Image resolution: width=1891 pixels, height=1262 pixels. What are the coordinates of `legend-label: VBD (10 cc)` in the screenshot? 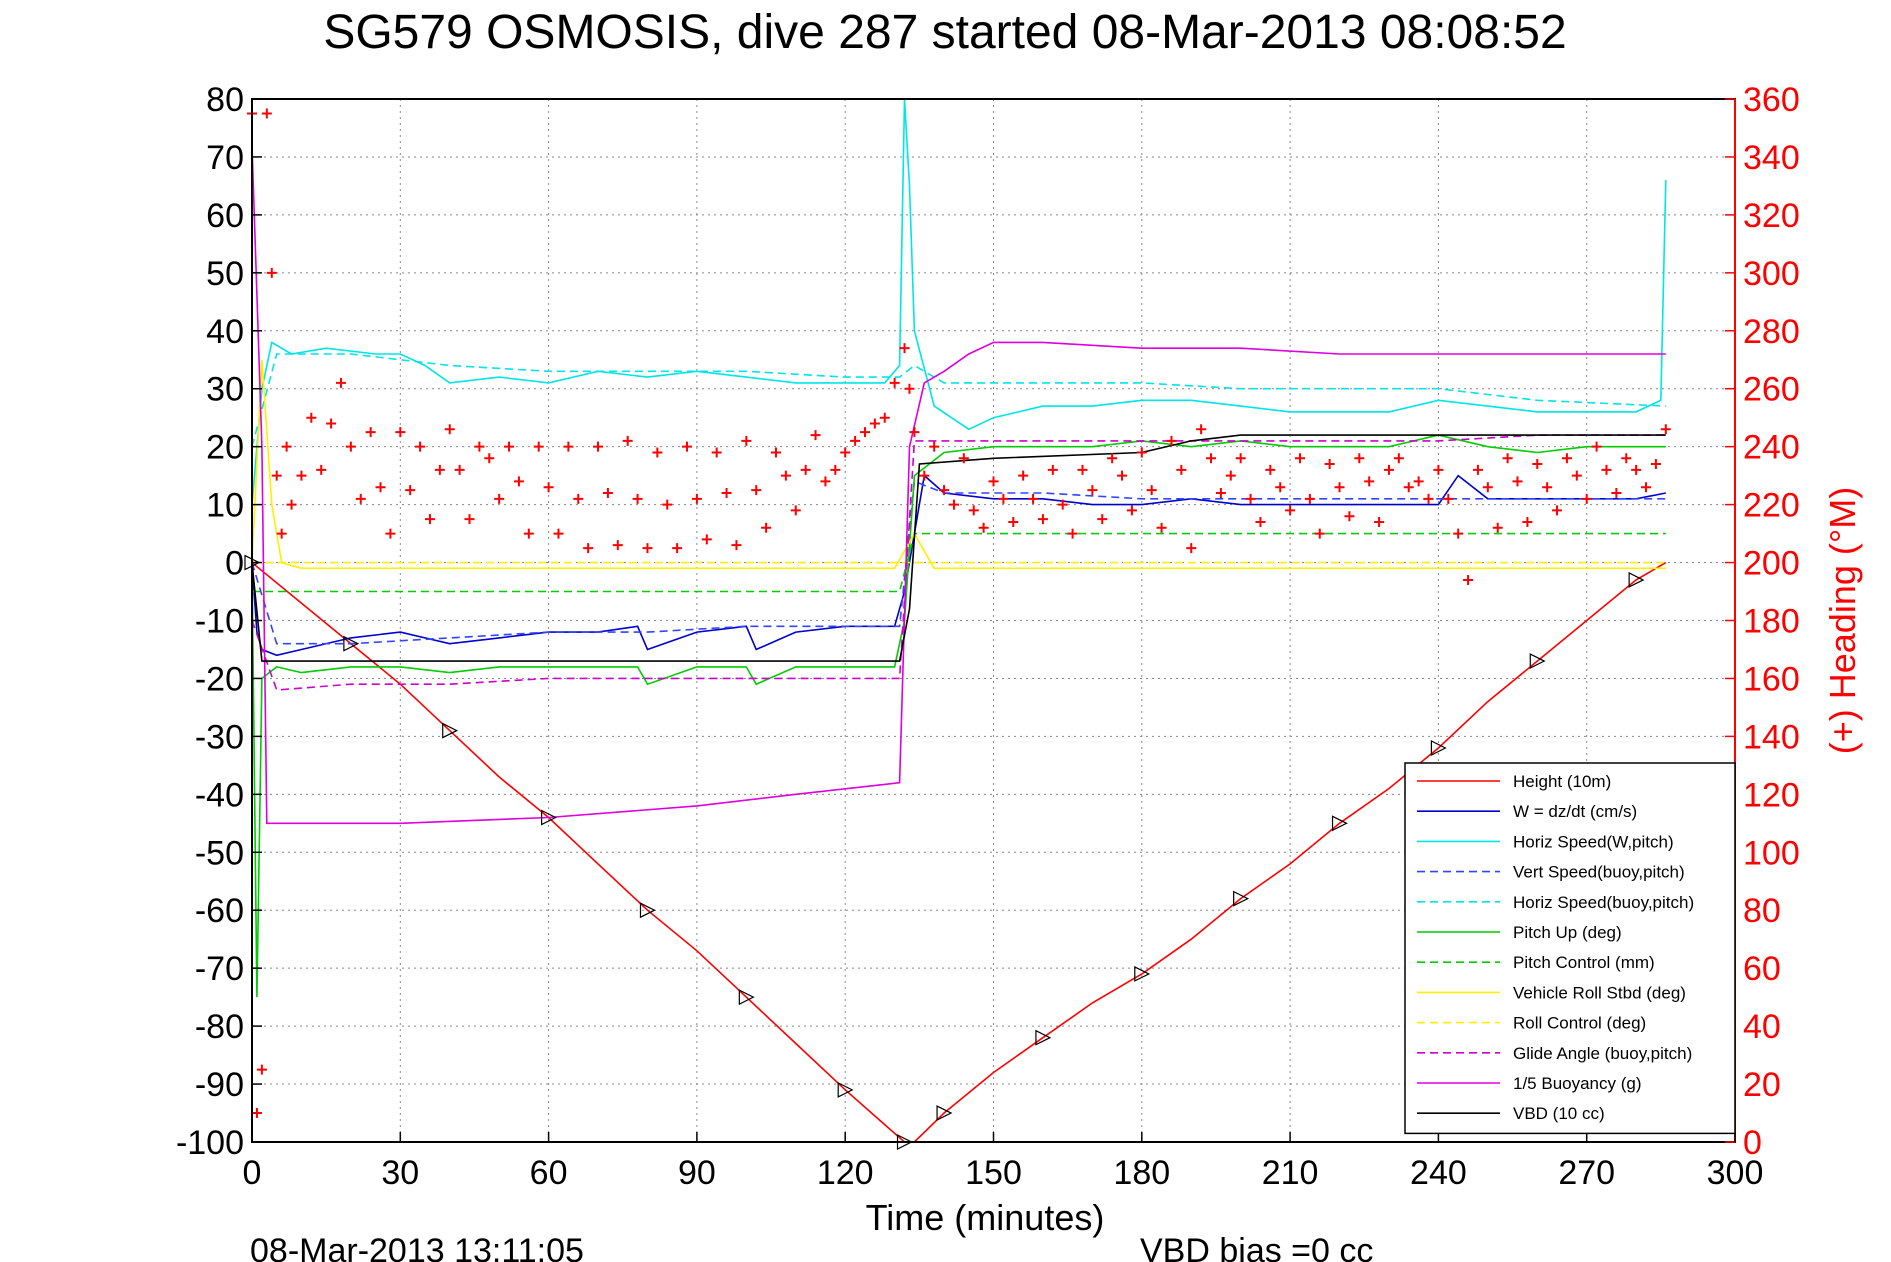 It's located at (1559, 1113).